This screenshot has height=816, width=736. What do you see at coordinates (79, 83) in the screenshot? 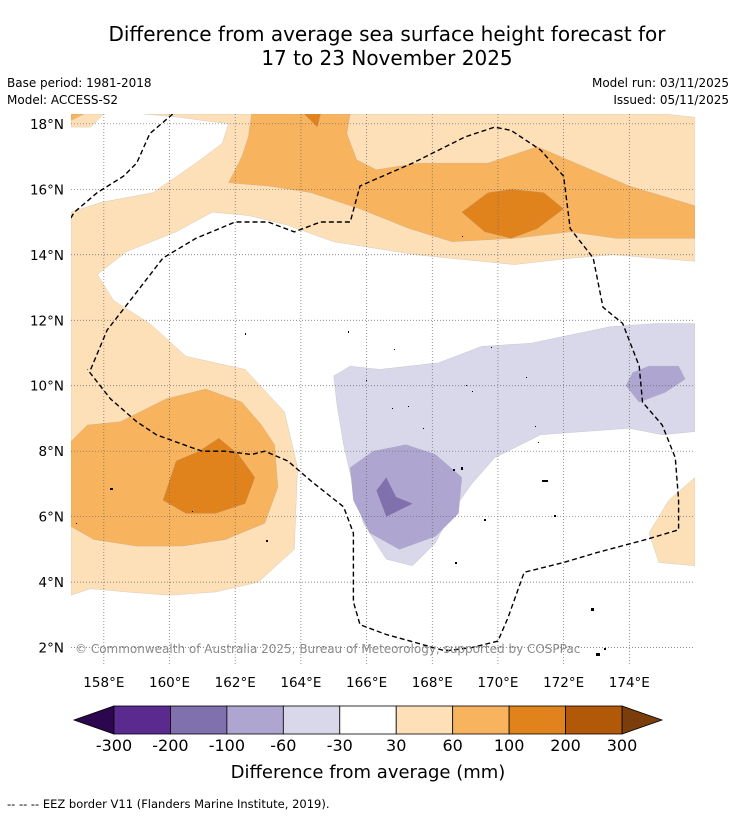
I see `base-period: Base period: 1981-2018` at bounding box center [79, 83].